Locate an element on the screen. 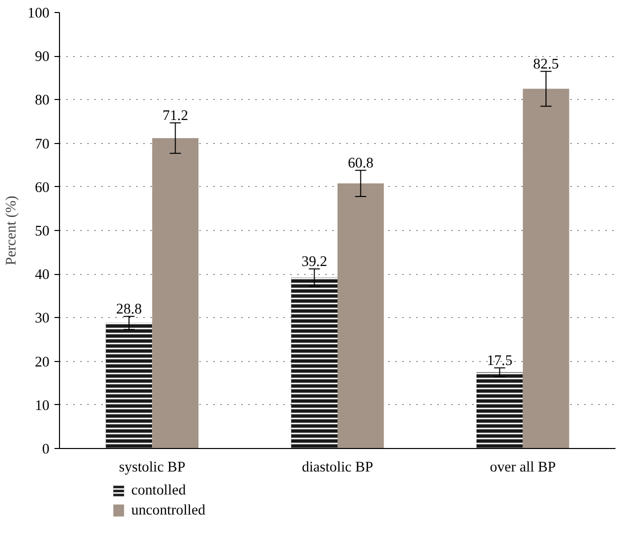 This screenshot has width=632, height=538. y-tick-label: 70 is located at coordinates (42, 144).